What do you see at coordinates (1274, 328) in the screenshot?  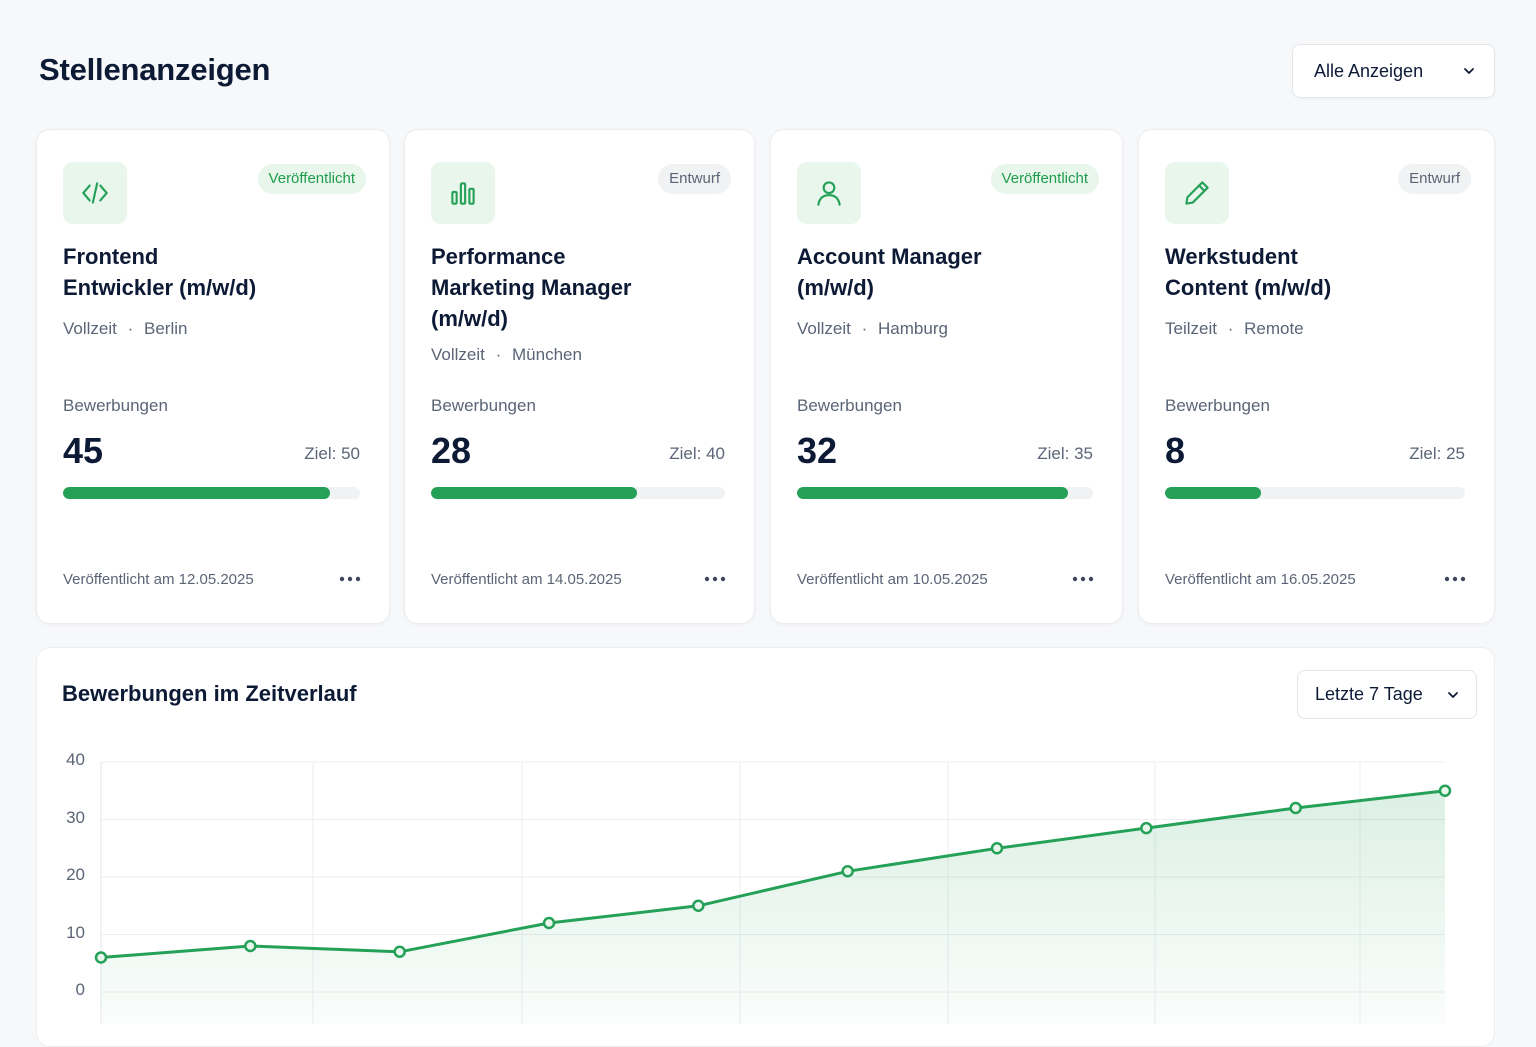 I see `job-location: Remote` at bounding box center [1274, 328].